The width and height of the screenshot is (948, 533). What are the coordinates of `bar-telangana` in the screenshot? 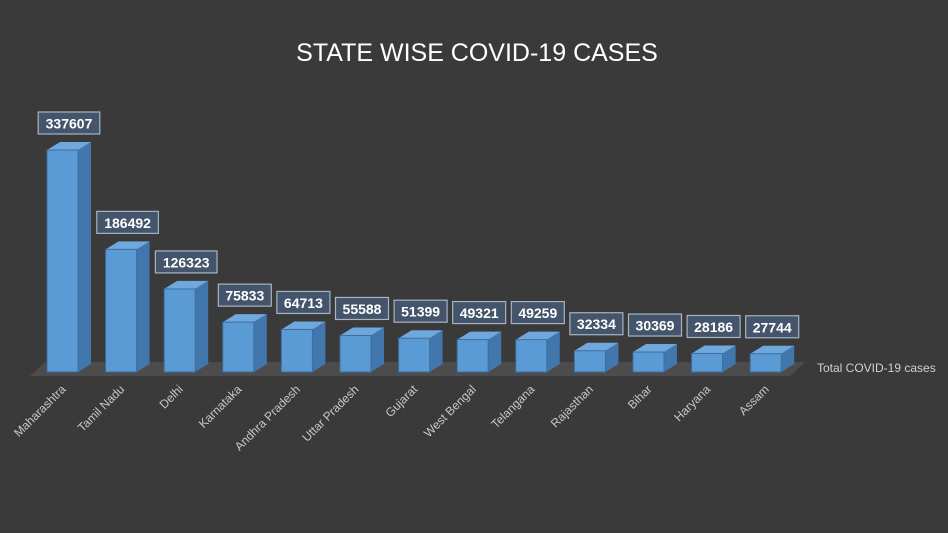 It's located at (537, 352).